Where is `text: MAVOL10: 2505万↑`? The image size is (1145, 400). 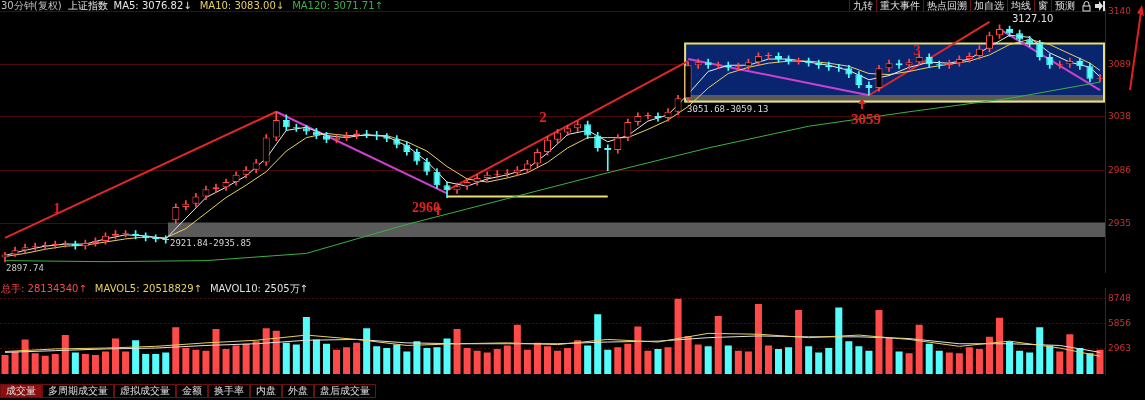
text: MAVOL10: 2505万↑ is located at coordinates (258, 288).